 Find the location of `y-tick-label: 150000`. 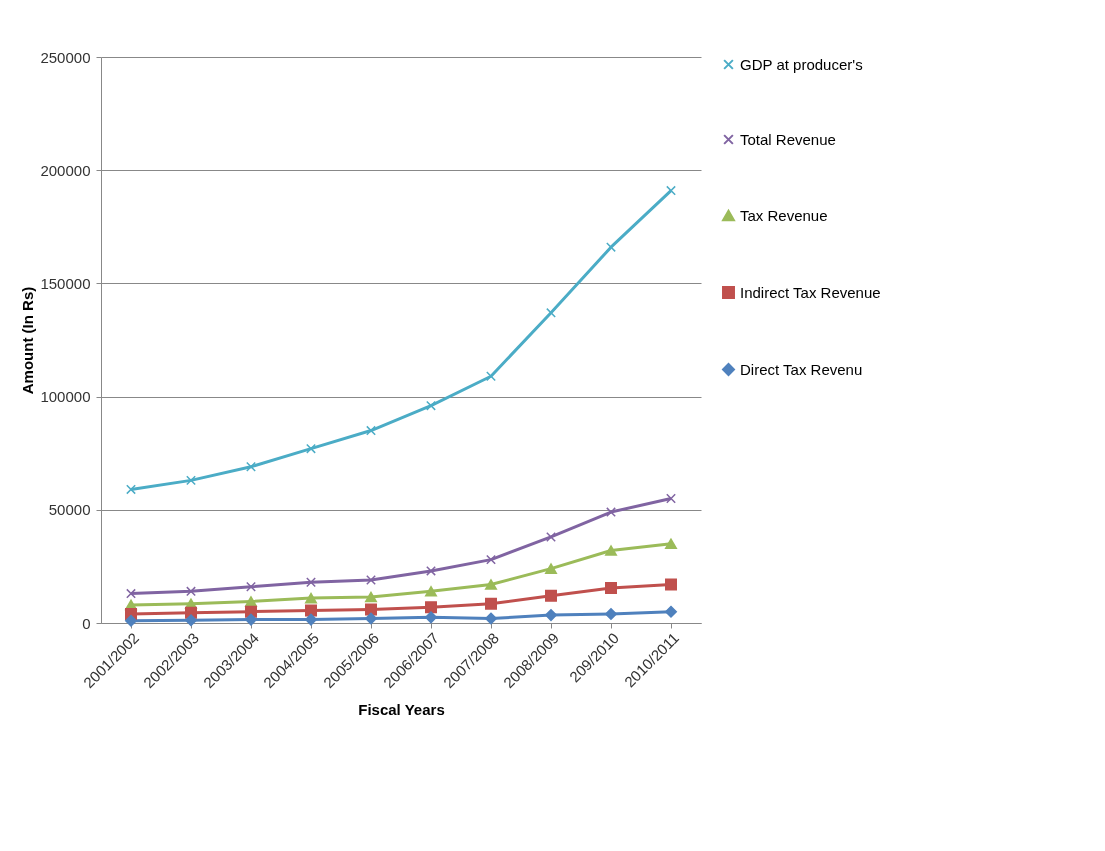

y-tick-label: 150000 is located at coordinates (65, 283).